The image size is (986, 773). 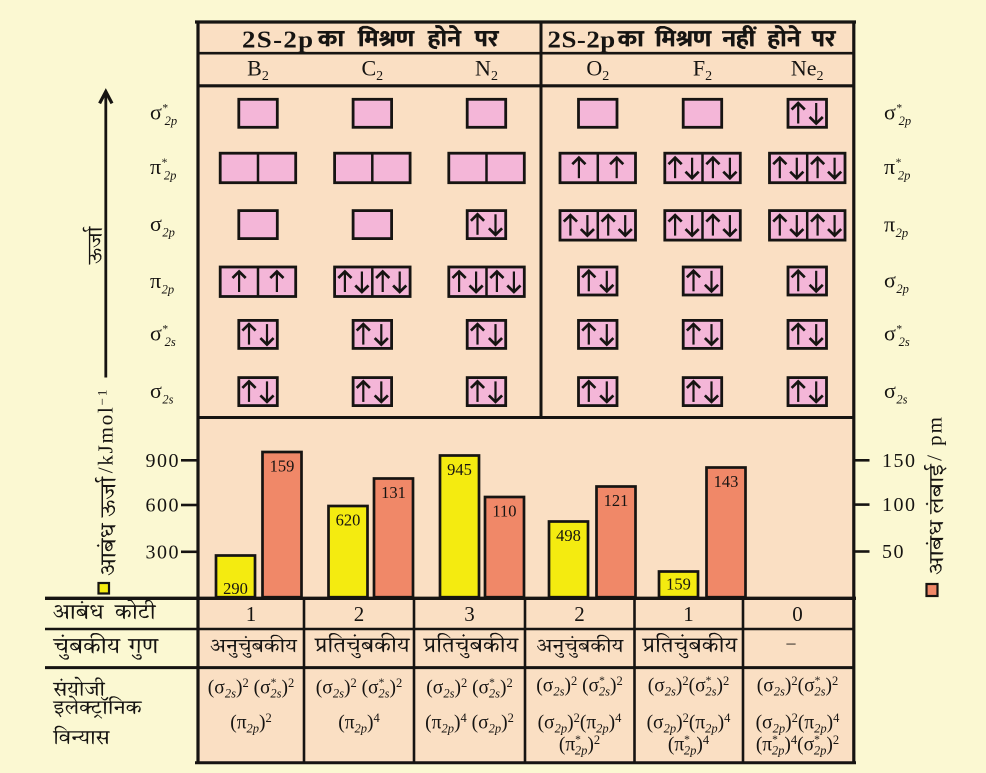 I want to click on svg-text: 900, so click(x=163, y=461).